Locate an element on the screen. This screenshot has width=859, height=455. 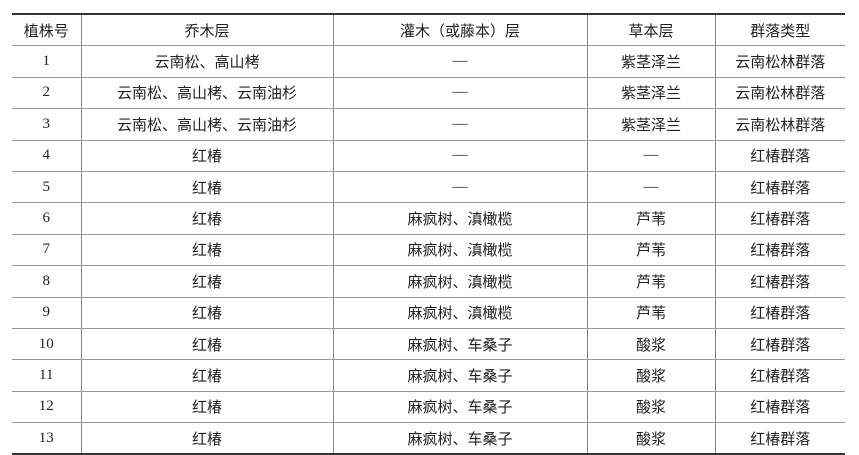
table-row: 2 云南松、高山栲、云南油杉 — 紫茎泽兰 云南松林群落 is located at coordinates (428, 93).